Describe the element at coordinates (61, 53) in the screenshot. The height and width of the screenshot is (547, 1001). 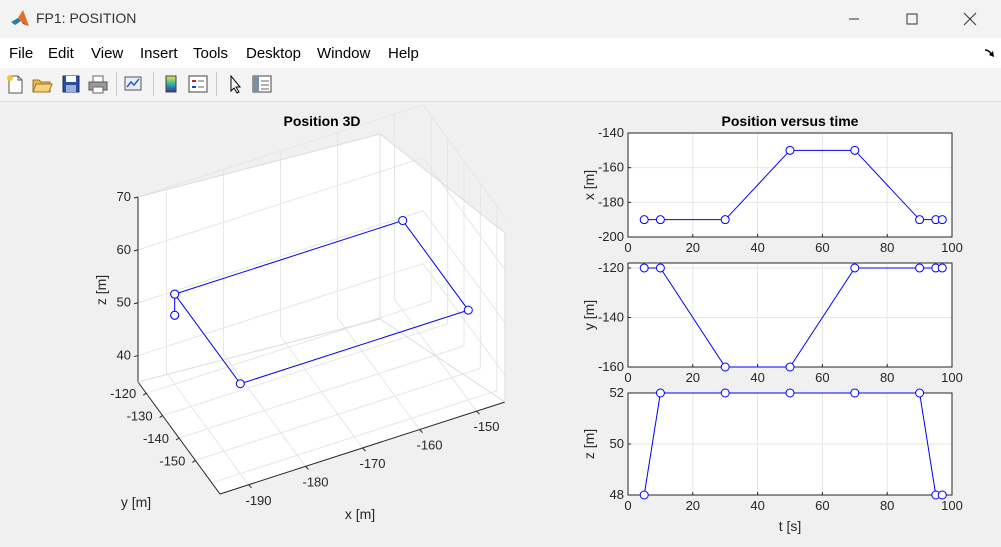
I see `menu-edit: Edit` at that location.